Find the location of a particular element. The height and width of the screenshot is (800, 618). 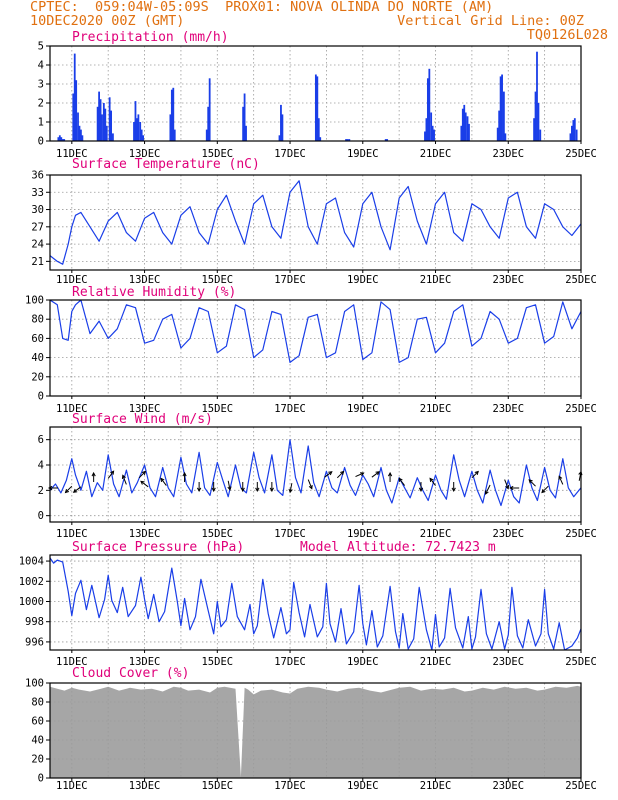

precip-ytick-label: 5 is located at coordinates (41, 47).